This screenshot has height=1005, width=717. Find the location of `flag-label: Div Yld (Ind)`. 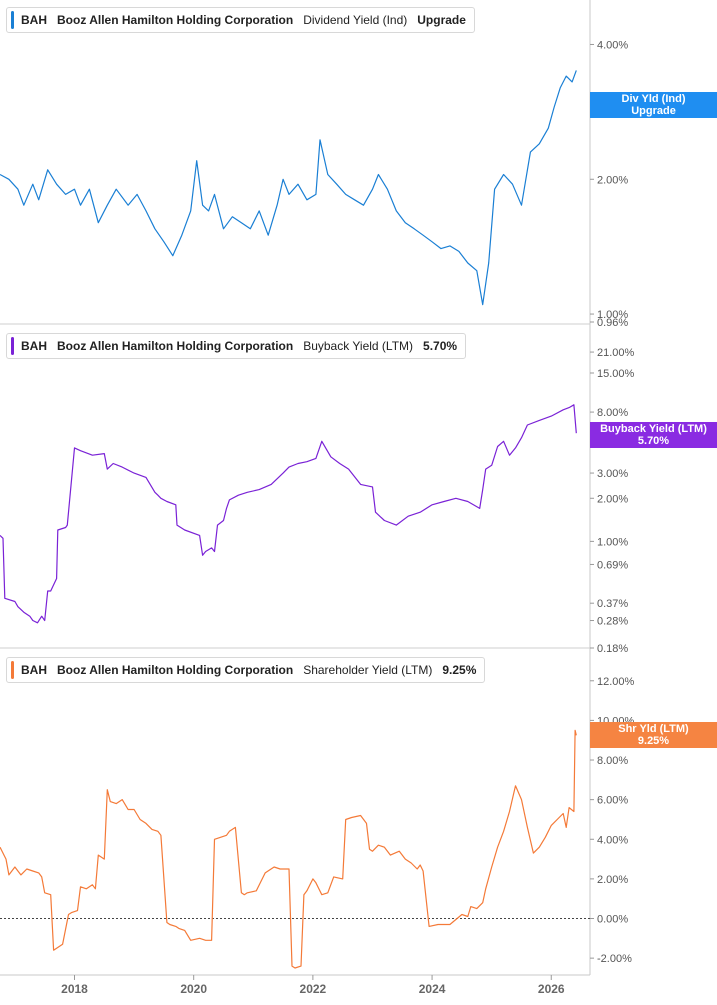

flag-label: Div Yld (Ind) is located at coordinates (653, 99).